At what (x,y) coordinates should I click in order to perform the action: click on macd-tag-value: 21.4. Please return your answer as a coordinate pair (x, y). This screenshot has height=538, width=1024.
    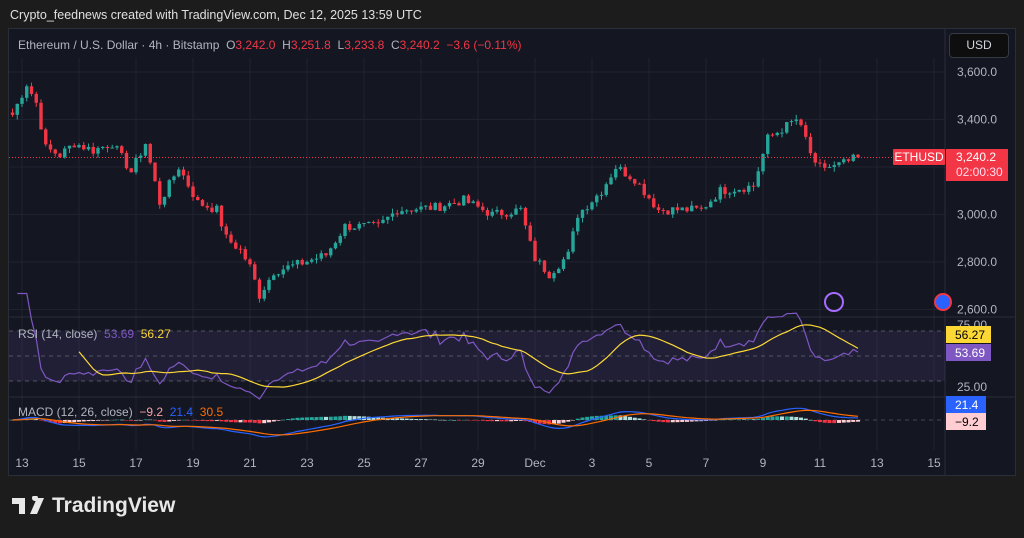
    Looking at the image, I should click on (967, 405).